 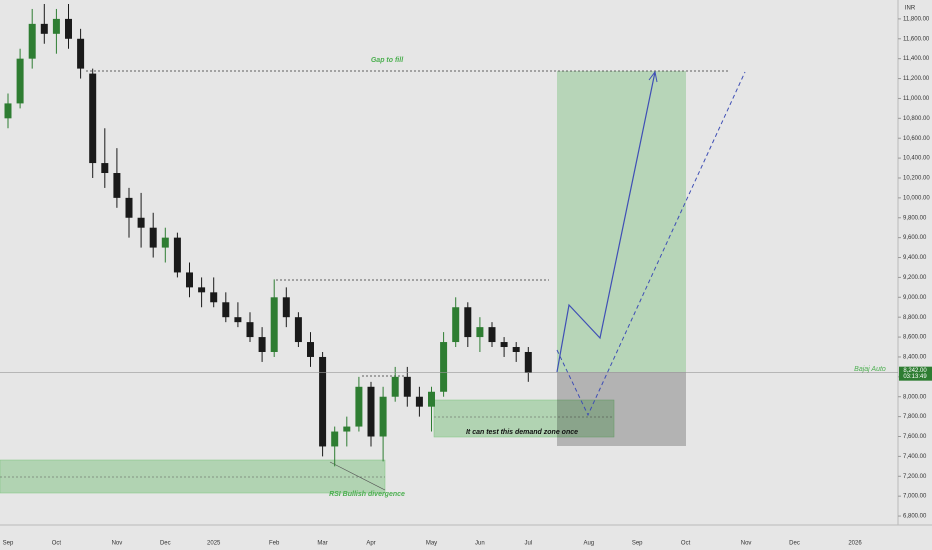 I want to click on stop-zone, so click(x=621, y=409).